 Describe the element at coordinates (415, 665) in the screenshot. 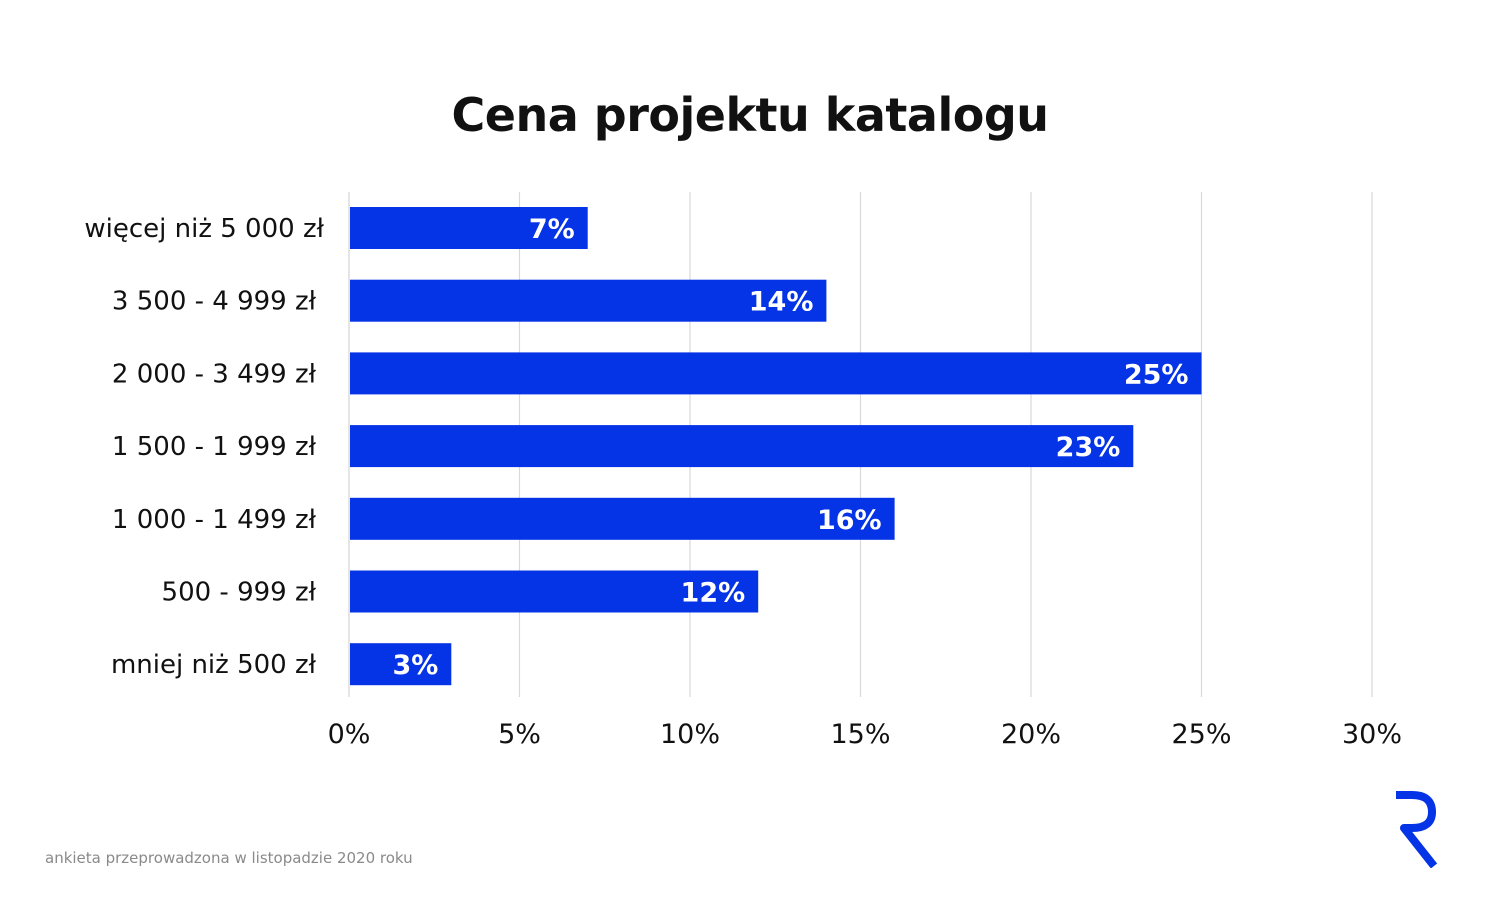

I see `bar-value-label: 3%` at that location.